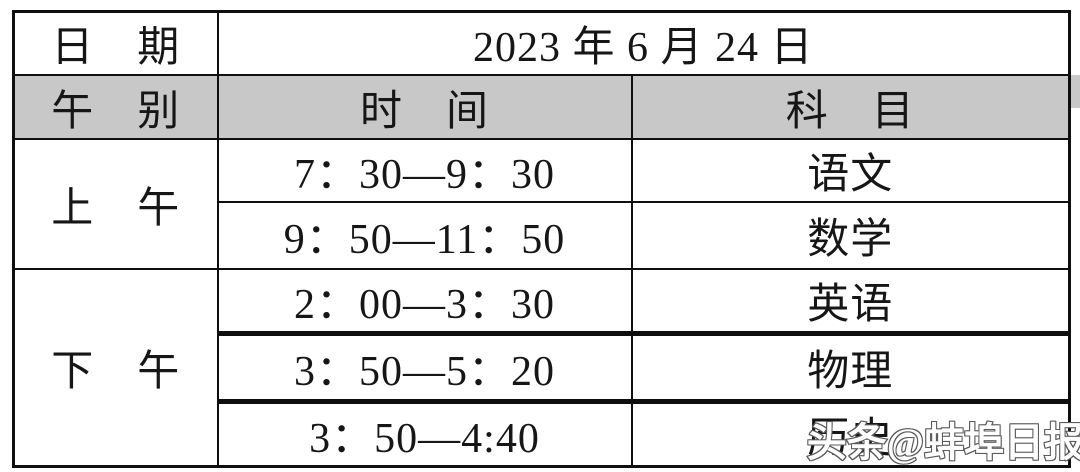 This screenshot has height=472, width=1080. I want to click on header-time: 时 间, so click(424, 107).